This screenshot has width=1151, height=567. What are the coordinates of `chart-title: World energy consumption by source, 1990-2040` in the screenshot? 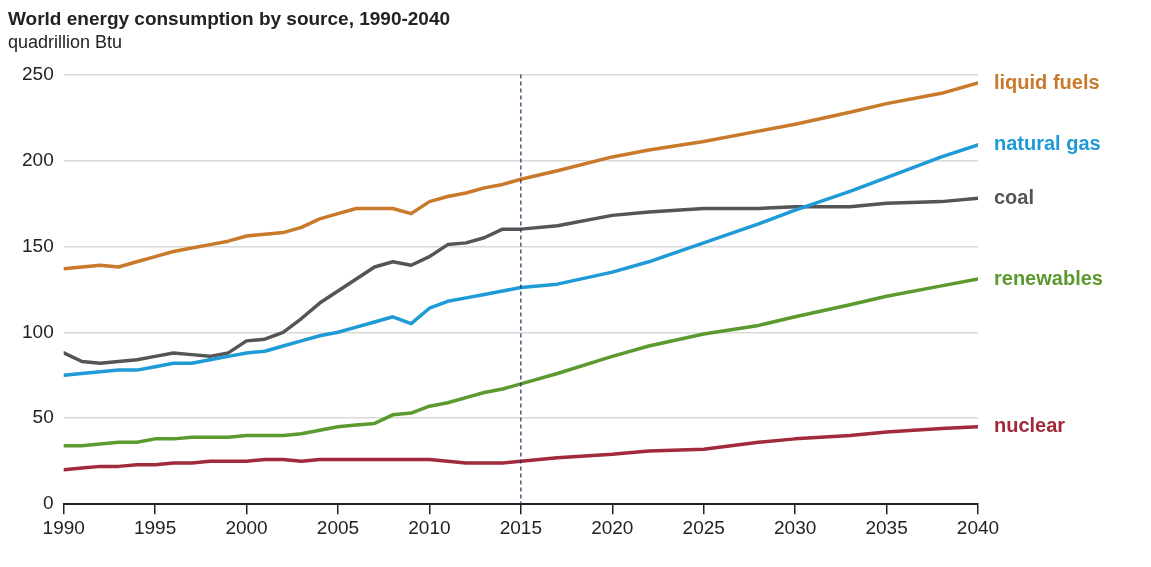 It's located at (230, 19).